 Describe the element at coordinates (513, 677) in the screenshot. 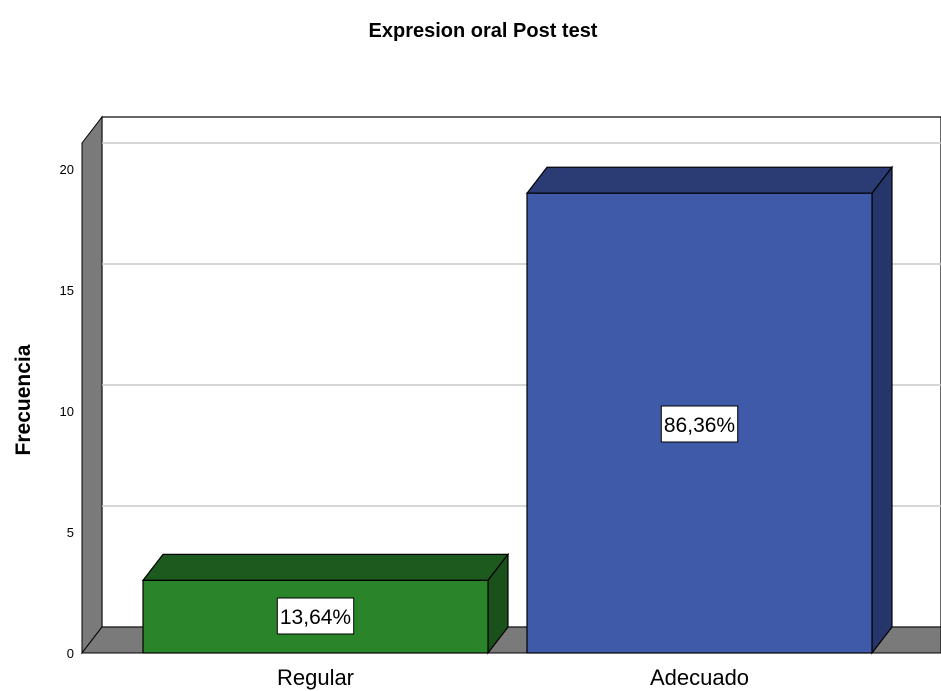

I see `x-axis-labels: Regular Adecuado` at that location.